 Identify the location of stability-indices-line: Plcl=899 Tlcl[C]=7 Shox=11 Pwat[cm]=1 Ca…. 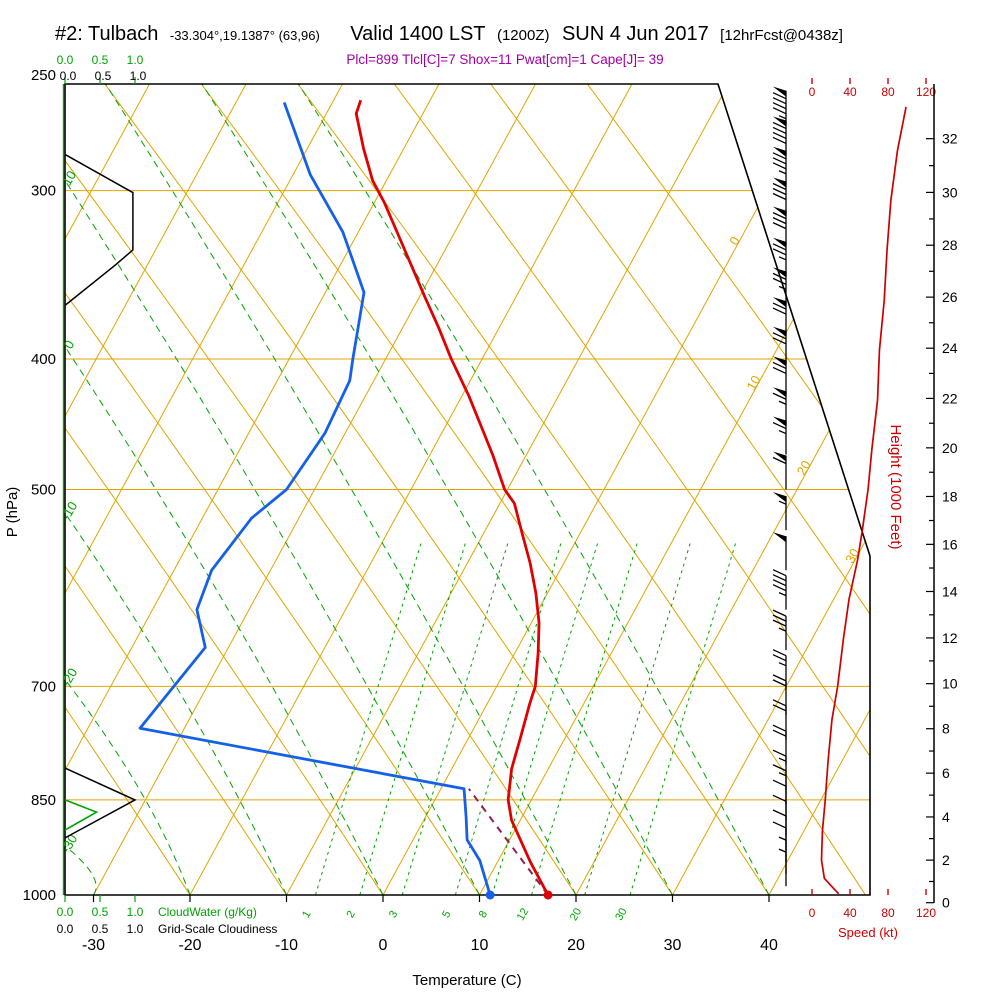
(504, 59).